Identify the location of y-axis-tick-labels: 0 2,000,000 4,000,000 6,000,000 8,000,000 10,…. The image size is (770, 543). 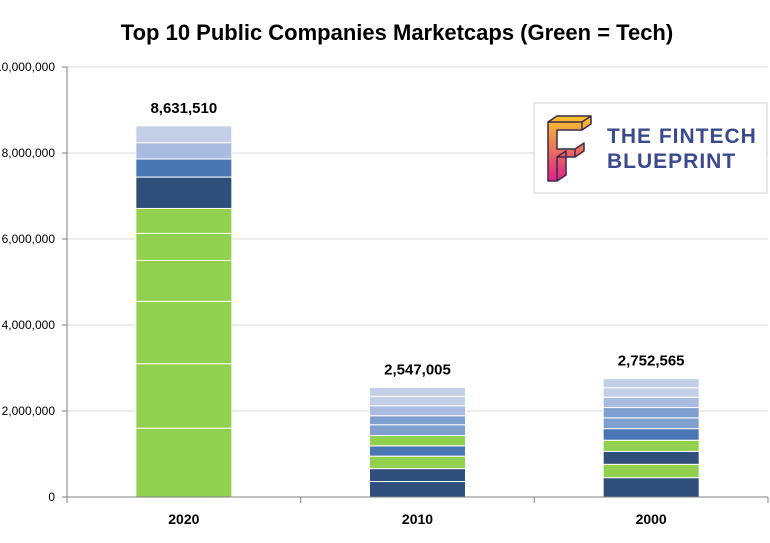
(33, 282).